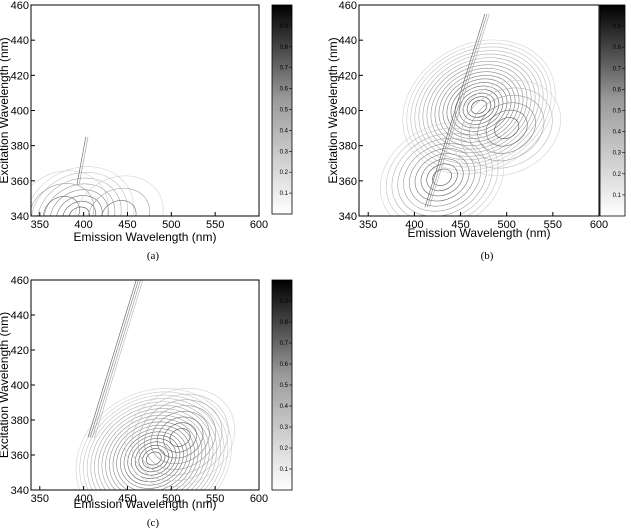  Describe the element at coordinates (153, 523) in the screenshot. I see `panel-caption: (c)` at that location.